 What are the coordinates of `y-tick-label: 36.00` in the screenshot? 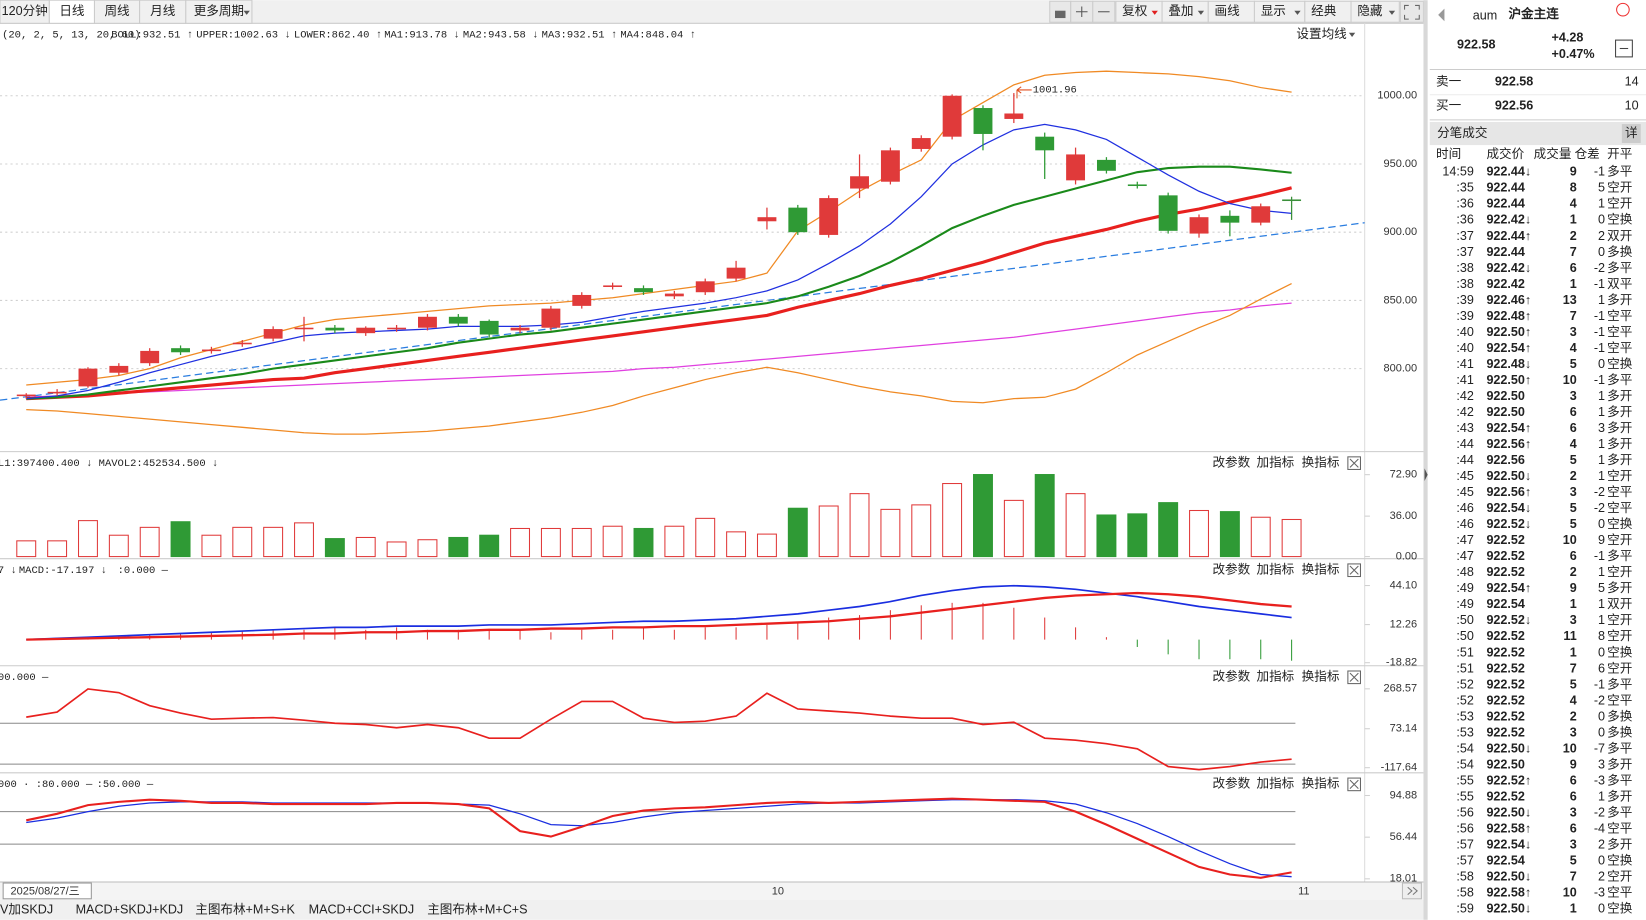 It's located at (1404, 516).